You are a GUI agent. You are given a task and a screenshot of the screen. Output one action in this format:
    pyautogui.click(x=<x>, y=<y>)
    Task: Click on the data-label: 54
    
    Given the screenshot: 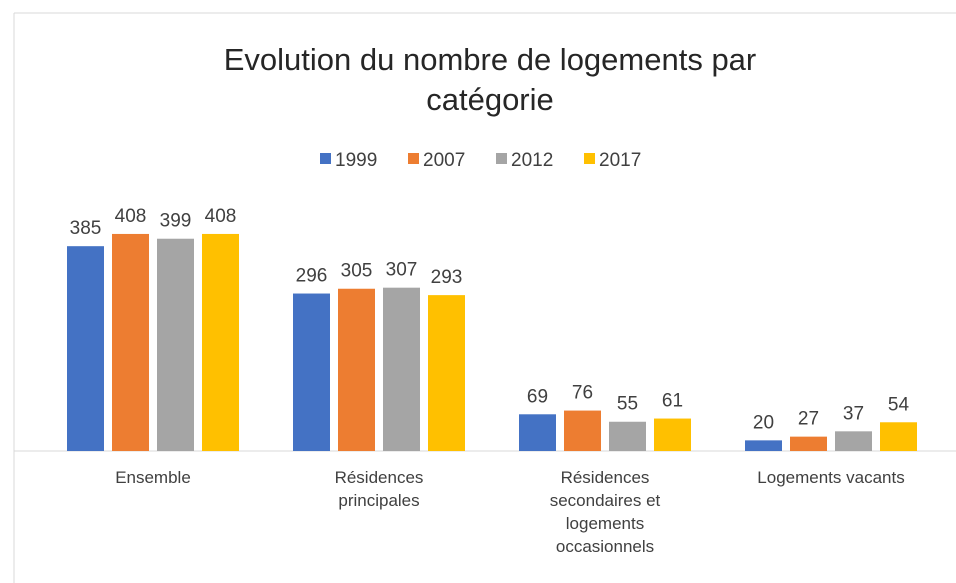 What is the action you would take?
    pyautogui.click(x=899, y=404)
    